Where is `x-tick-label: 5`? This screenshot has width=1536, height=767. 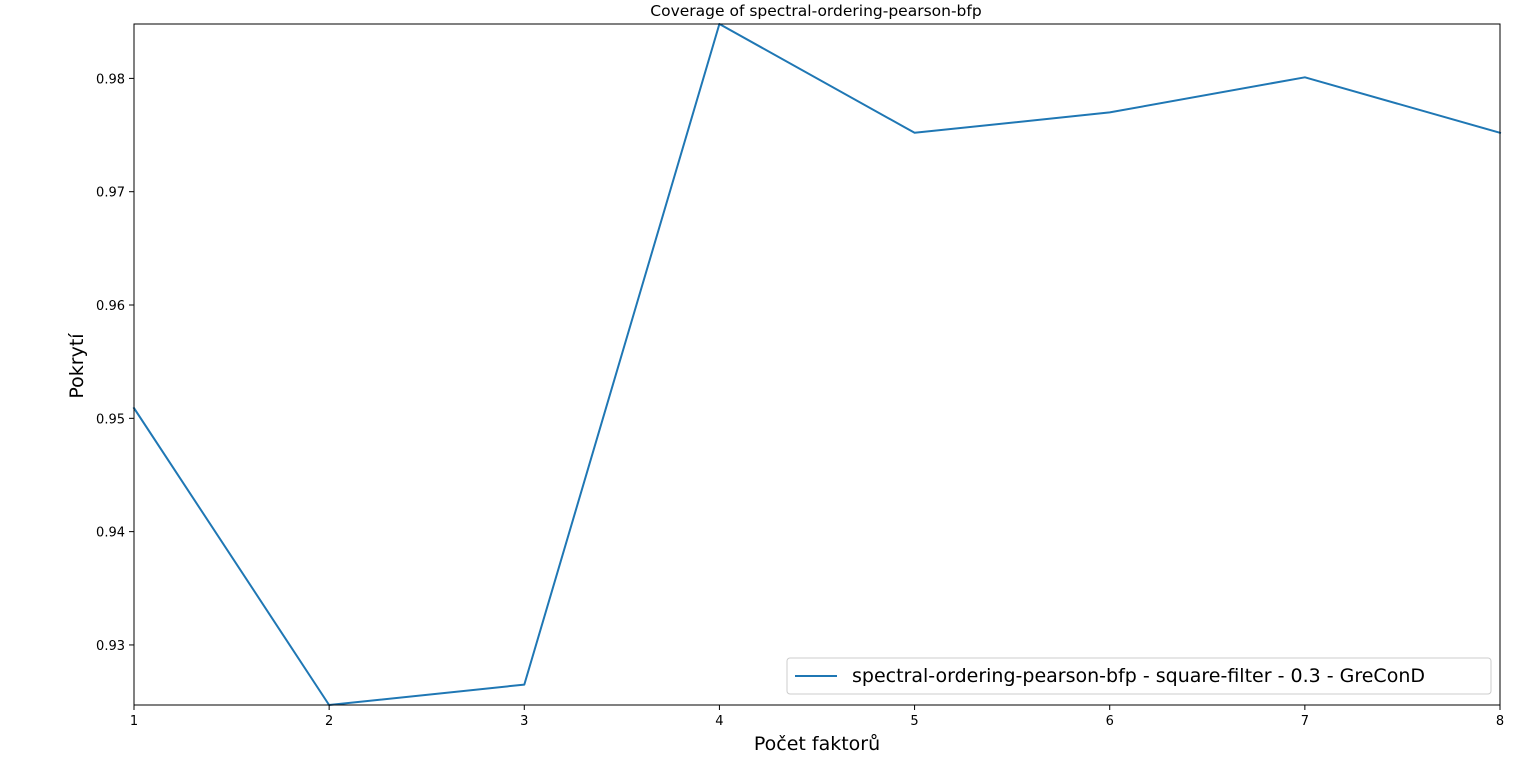 x-tick-label: 5 is located at coordinates (914, 721).